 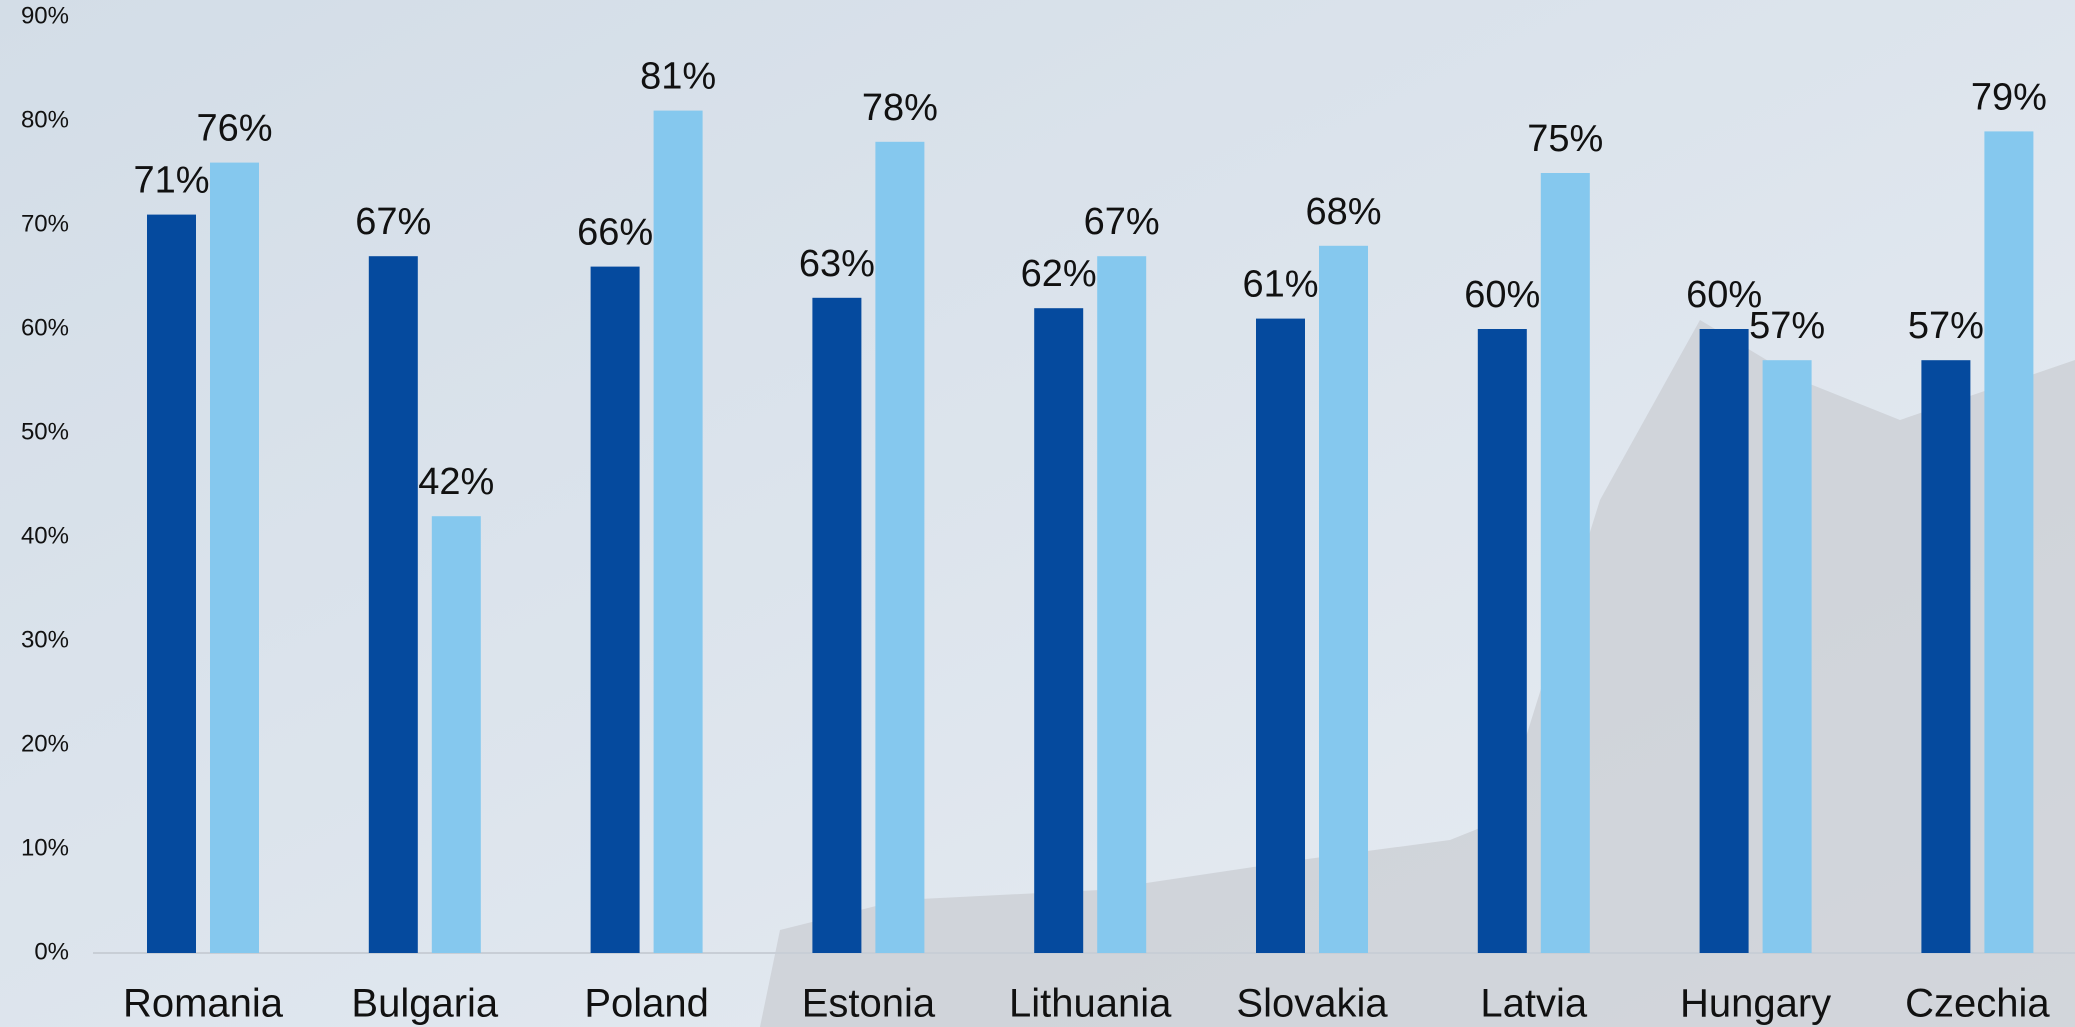 What do you see at coordinates (45, 743) in the screenshot?
I see `y-tick-label: 20%` at bounding box center [45, 743].